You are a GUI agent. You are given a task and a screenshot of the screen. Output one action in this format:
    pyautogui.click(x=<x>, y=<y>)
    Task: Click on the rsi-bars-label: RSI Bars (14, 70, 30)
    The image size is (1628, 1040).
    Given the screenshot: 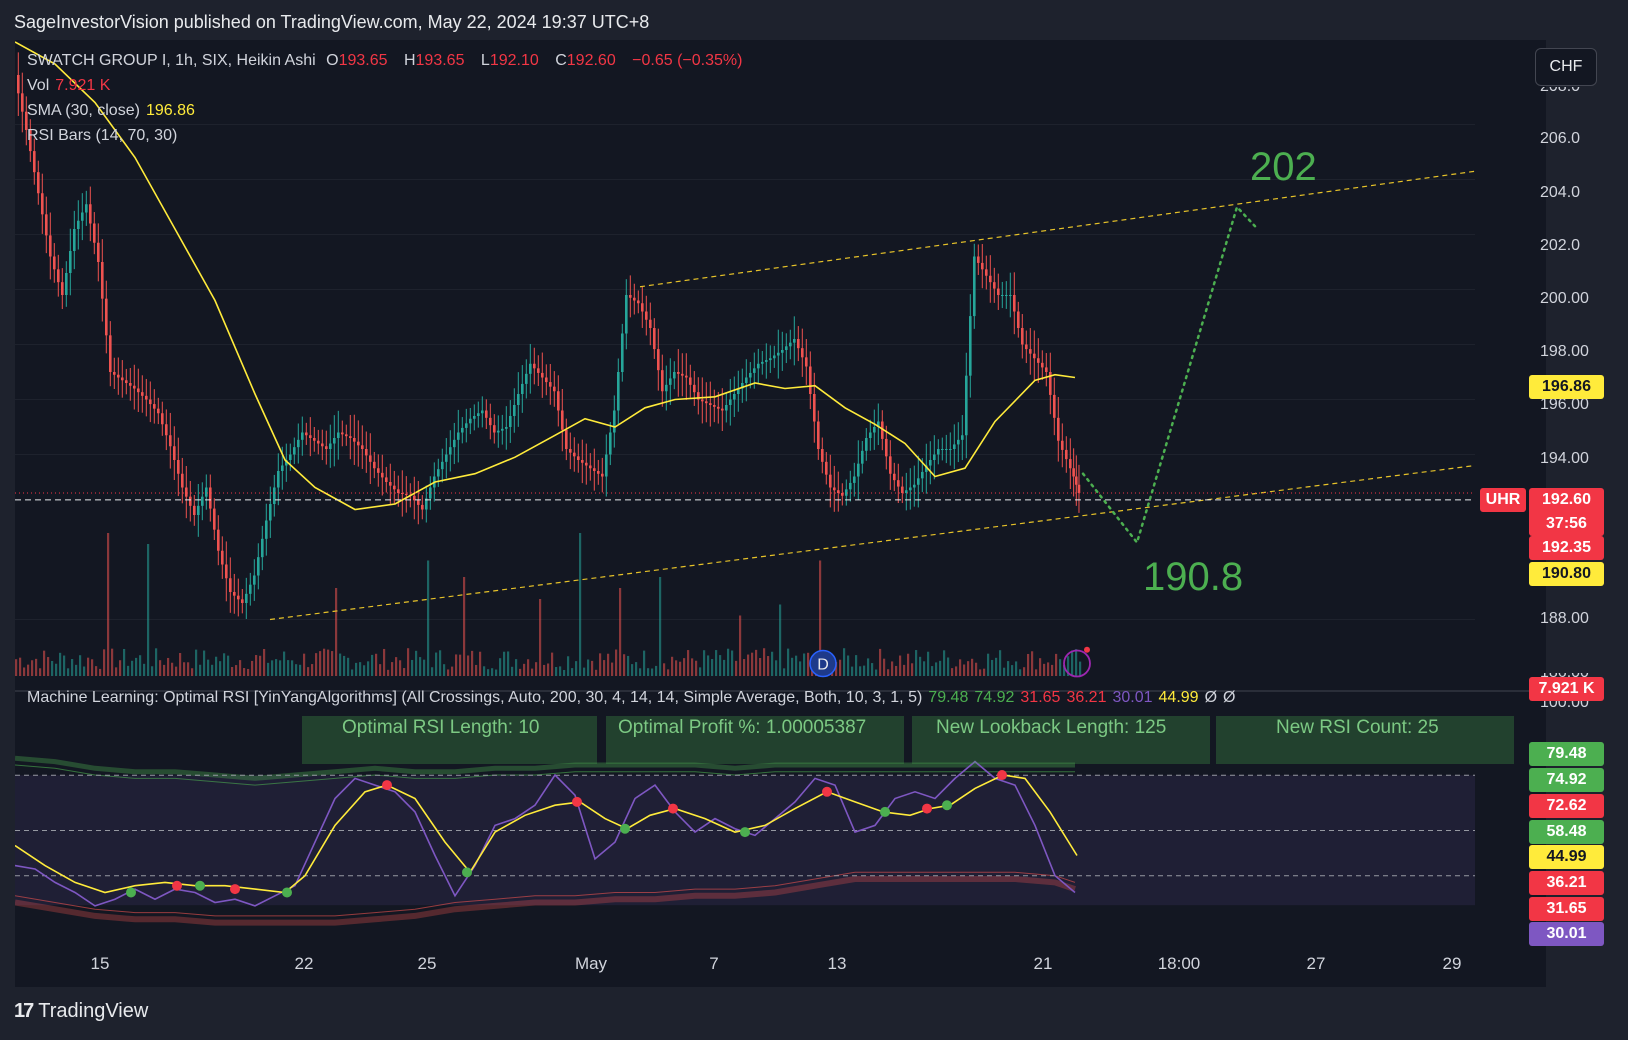 What is the action you would take?
    pyautogui.click(x=102, y=135)
    